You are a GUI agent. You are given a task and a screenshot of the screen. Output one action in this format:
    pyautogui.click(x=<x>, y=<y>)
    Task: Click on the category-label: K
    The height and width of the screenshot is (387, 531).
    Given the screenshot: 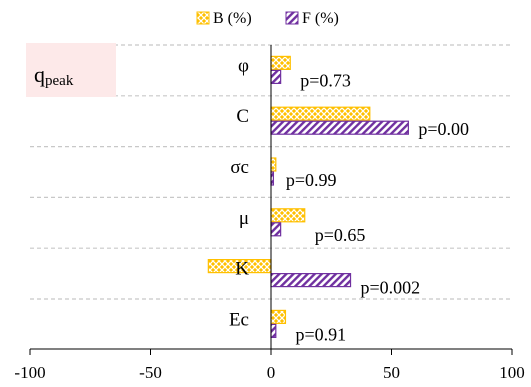 What is the action you would take?
    pyautogui.click(x=242, y=269)
    